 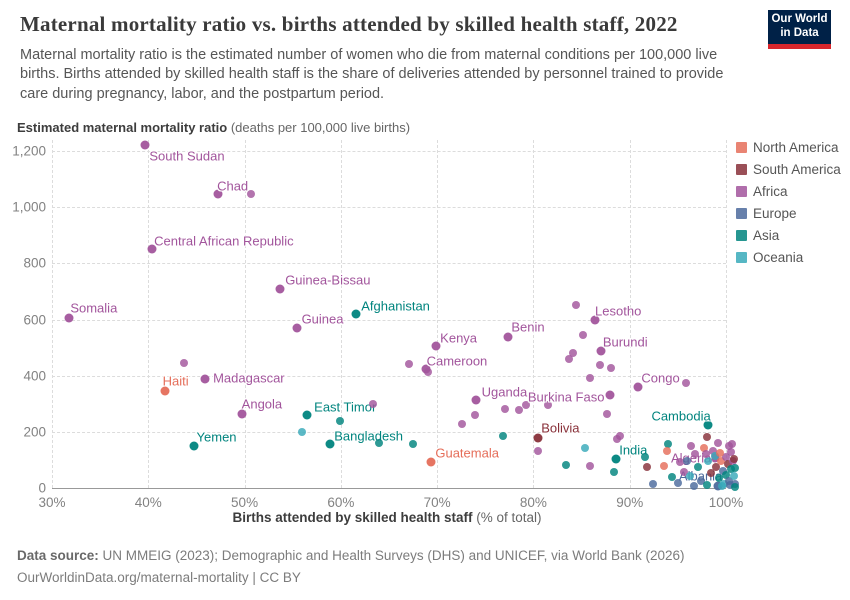 What do you see at coordinates (224, 241) in the screenshot?
I see `country-label: Central African Republic` at bounding box center [224, 241].